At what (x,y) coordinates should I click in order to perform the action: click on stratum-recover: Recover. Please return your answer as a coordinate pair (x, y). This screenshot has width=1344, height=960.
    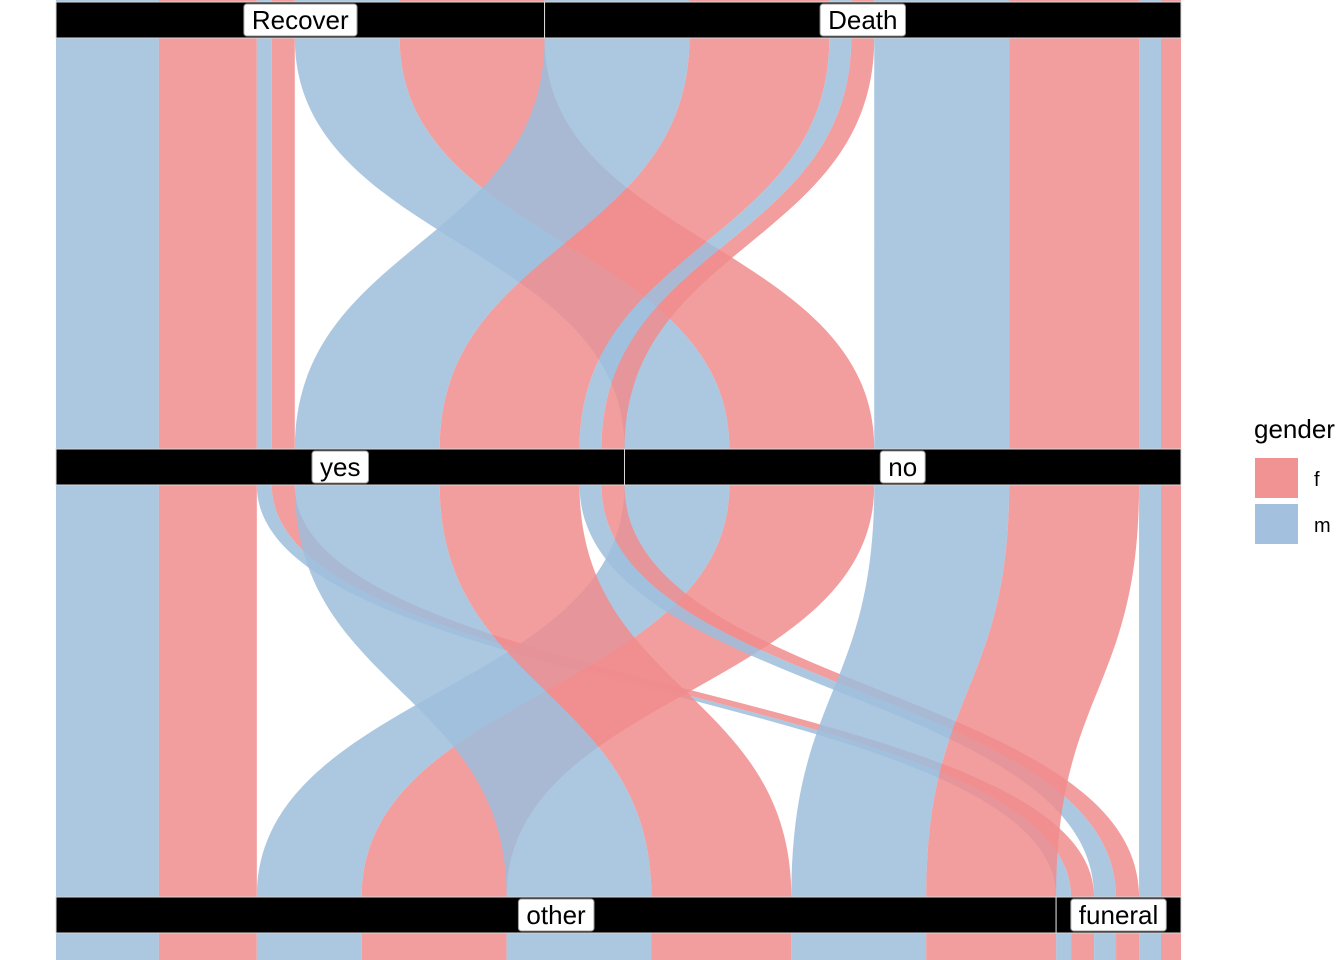
    Looking at the image, I should click on (300, 20).